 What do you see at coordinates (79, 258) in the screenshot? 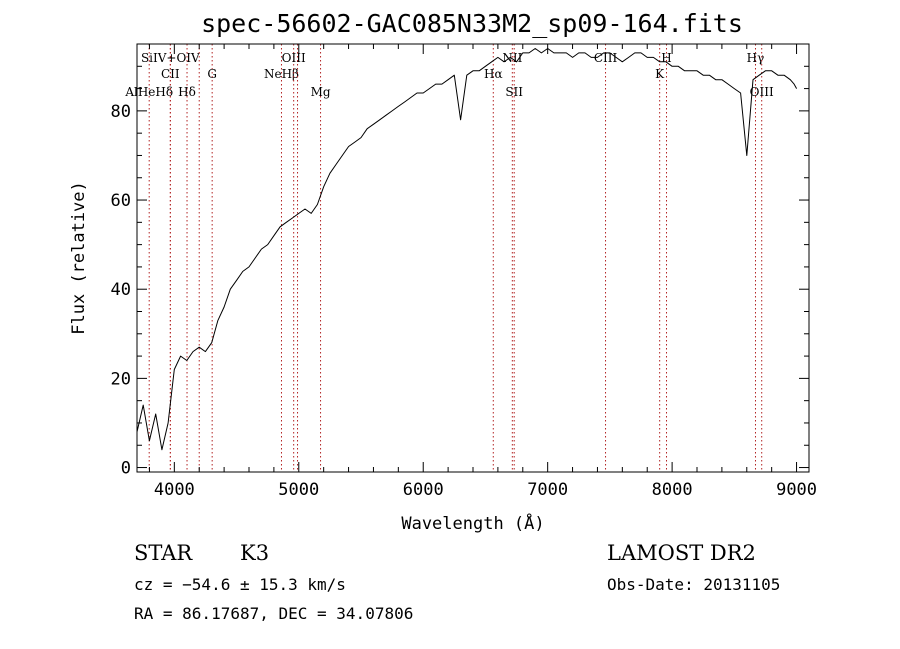
I see `y-axis-label: Flux (relative)` at bounding box center [79, 258].